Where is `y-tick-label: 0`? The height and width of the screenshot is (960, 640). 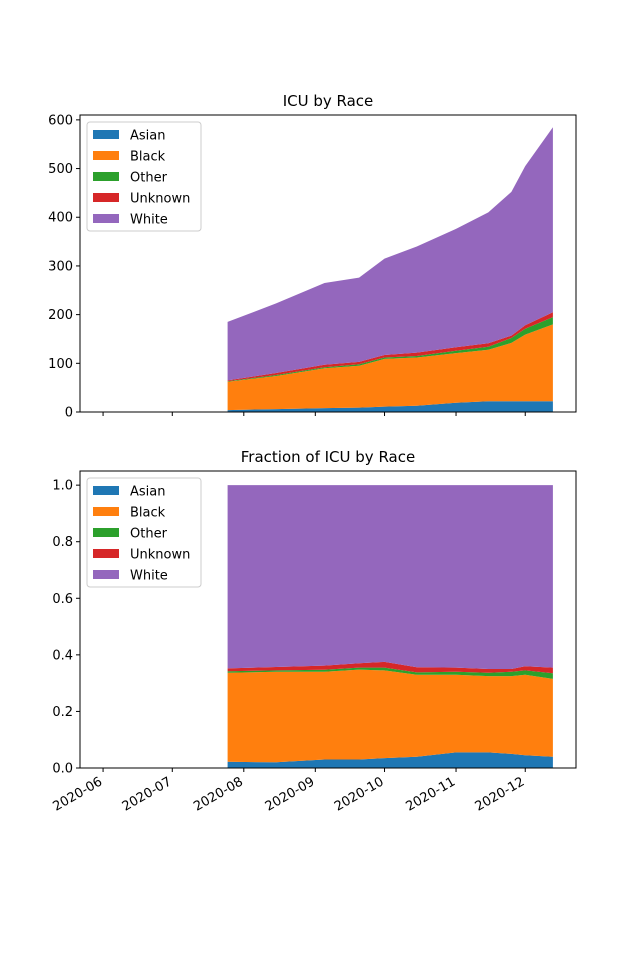 y-tick-label: 0 is located at coordinates (69, 413).